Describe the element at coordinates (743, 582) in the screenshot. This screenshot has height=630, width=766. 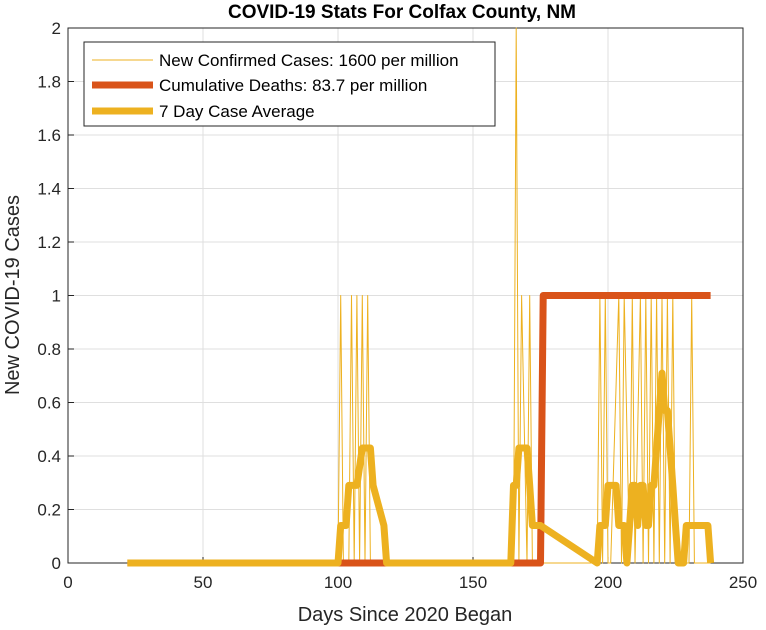
I see `x-tick-label: 250` at that location.